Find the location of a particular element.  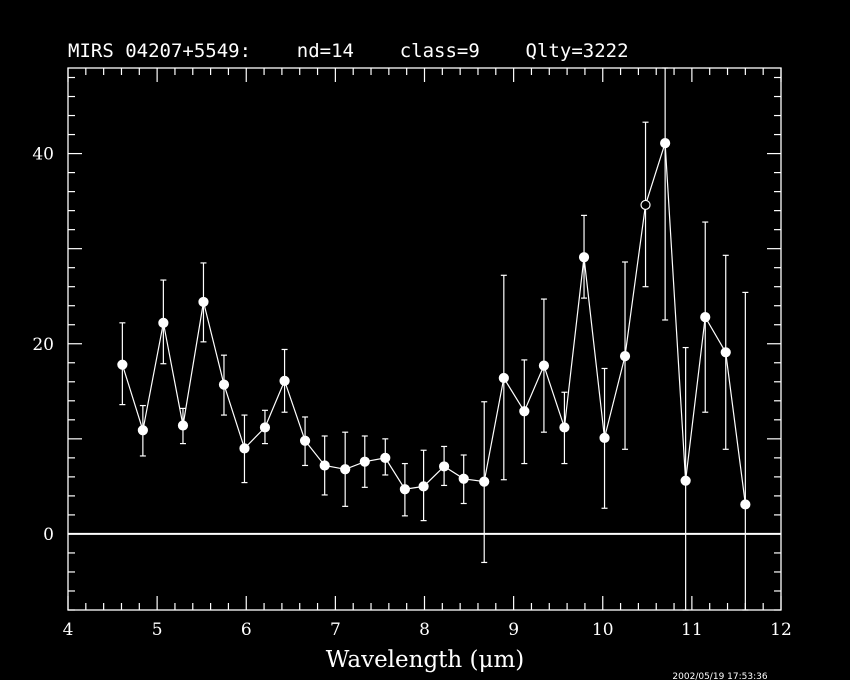

x-tick-label: 7 is located at coordinates (335, 630).